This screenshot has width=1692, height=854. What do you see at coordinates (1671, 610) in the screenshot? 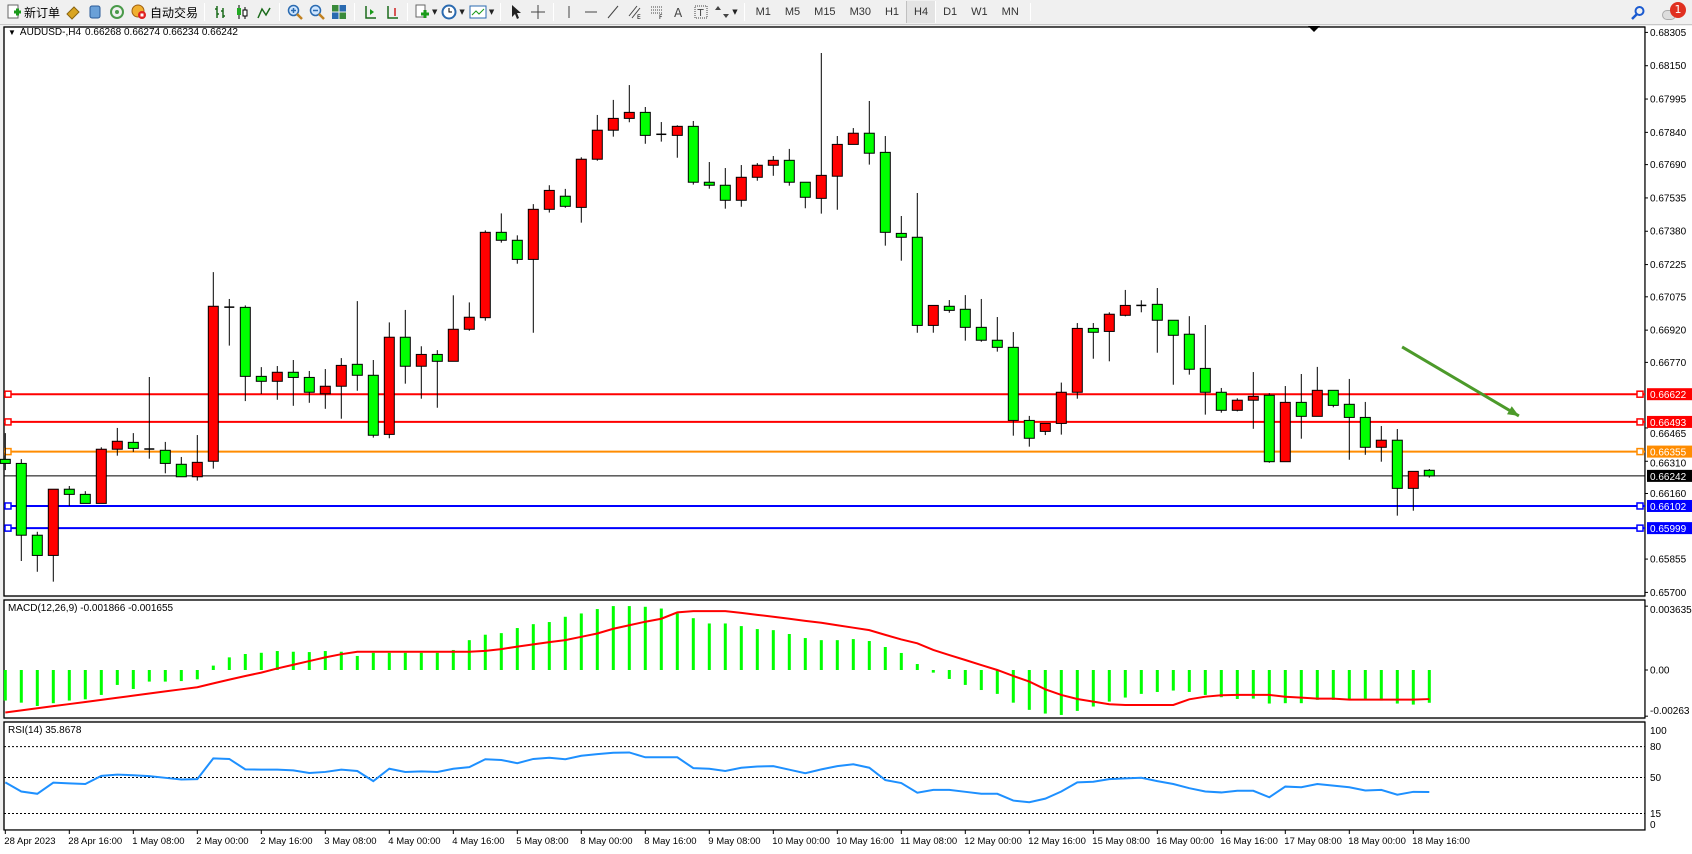
I see `macd-y-tick-label: 0.003635` at bounding box center [1671, 610].